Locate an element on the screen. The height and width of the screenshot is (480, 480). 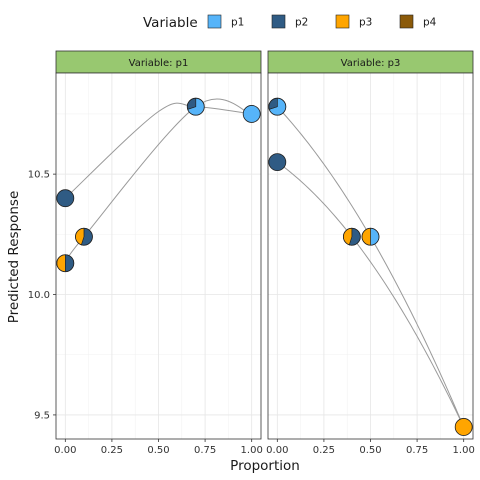
legend: Variable p1 p2 p3 p4 is located at coordinates (290, 22).